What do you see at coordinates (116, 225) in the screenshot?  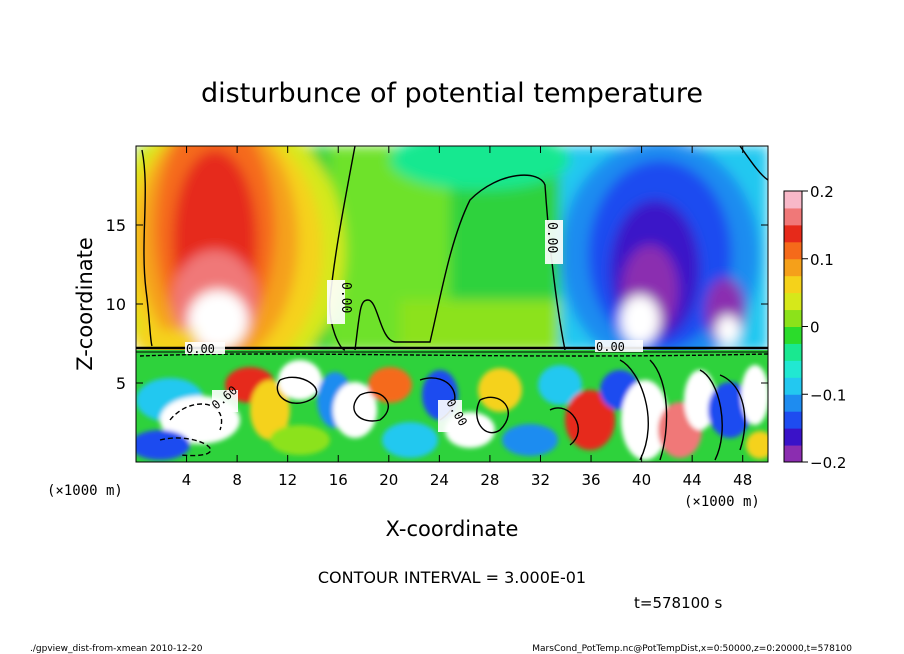 I see `y-tick-label: 15` at bounding box center [116, 225].